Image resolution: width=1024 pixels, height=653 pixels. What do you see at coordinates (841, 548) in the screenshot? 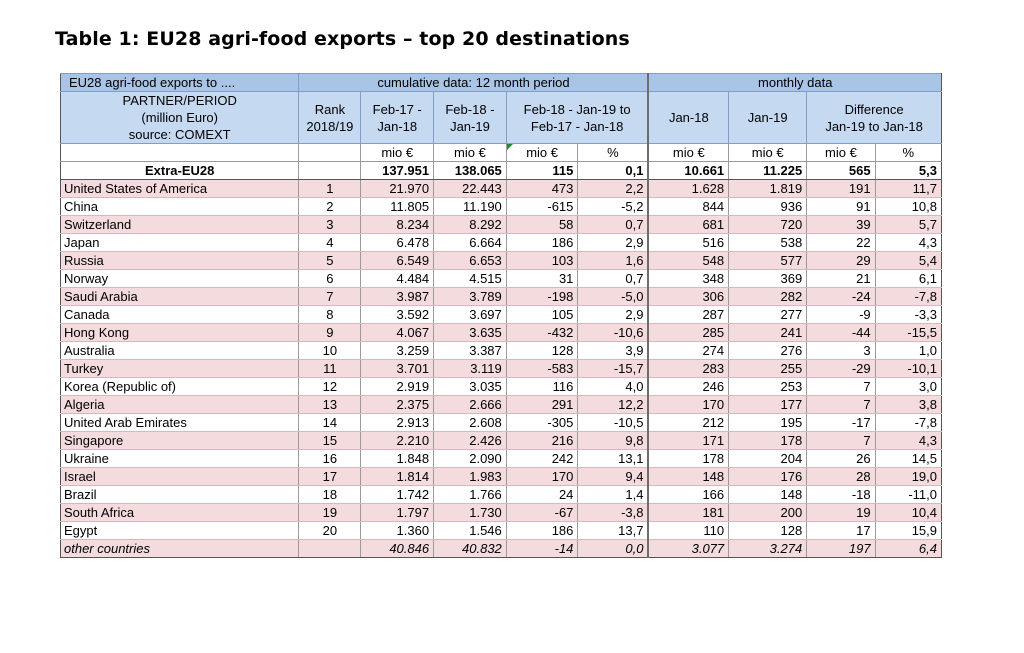
I see `value-cell: 197` at bounding box center [841, 548].